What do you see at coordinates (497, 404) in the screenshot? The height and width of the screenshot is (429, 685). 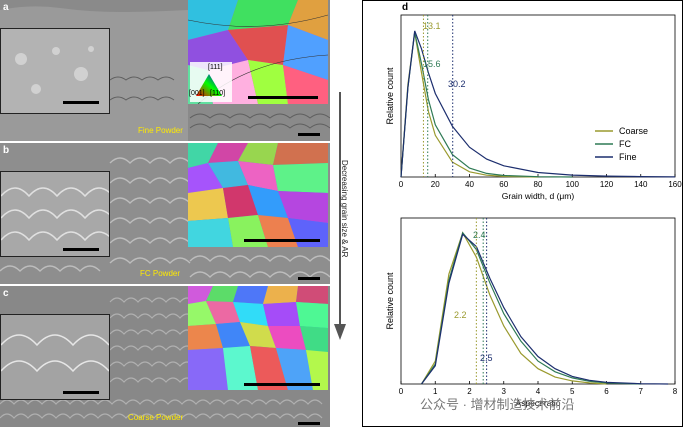 I see `watermark: 公众号 · 增材制造技术前沿` at bounding box center [497, 404].